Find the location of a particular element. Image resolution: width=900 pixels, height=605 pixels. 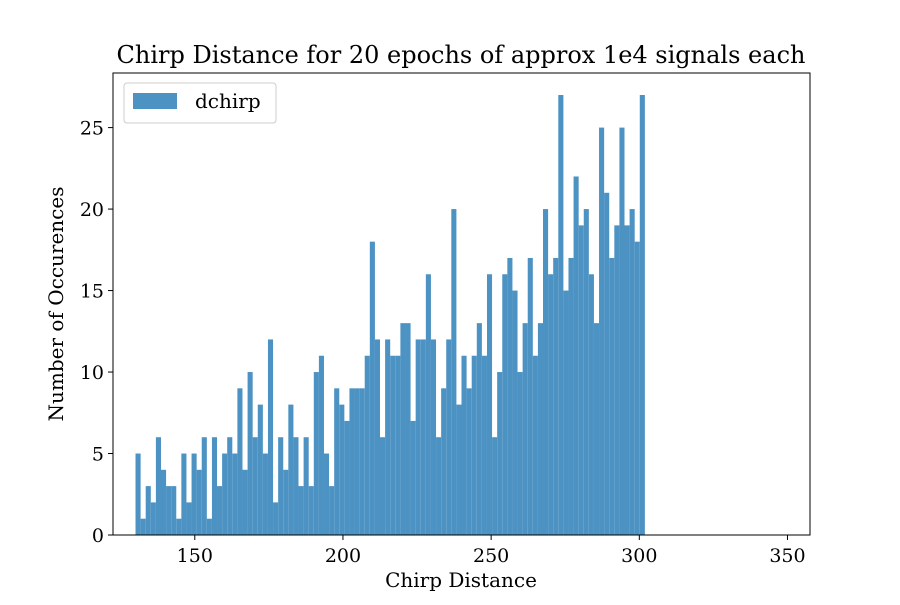

x-tick-label: 300 is located at coordinates (639, 556).